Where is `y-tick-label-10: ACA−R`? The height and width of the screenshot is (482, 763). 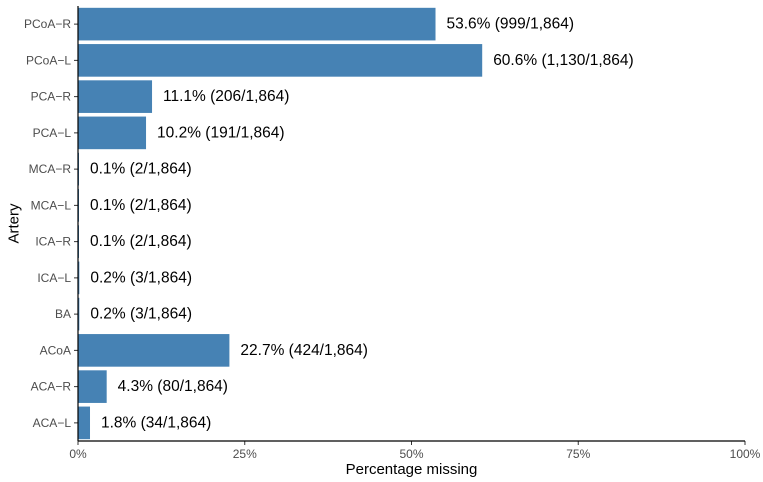 y-tick-label-10: ACA−R is located at coordinates (51, 387).